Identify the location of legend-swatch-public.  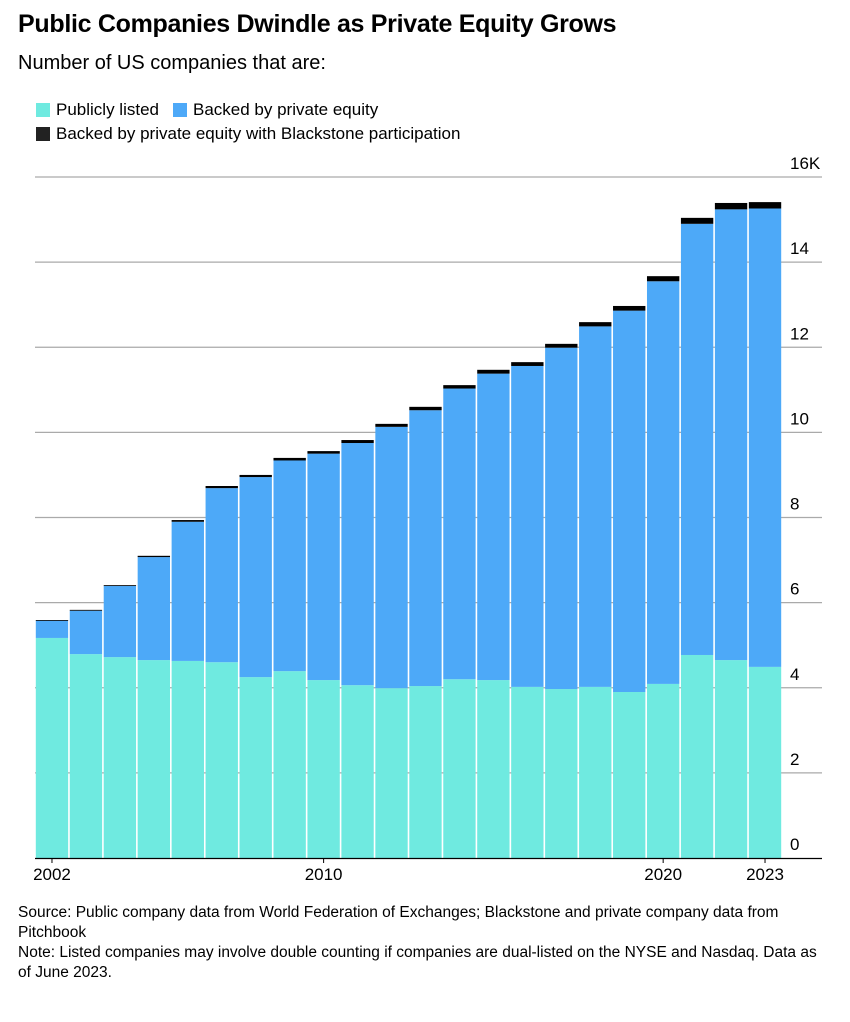
(43, 110).